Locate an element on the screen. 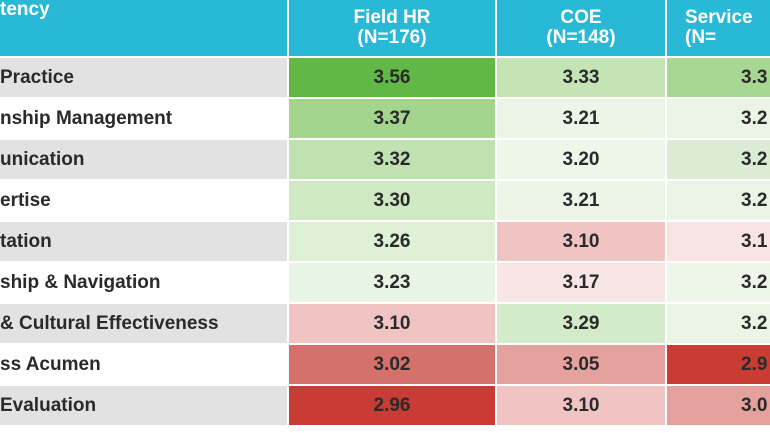 The width and height of the screenshot is (770, 433). score: 2.96 is located at coordinates (392, 405).